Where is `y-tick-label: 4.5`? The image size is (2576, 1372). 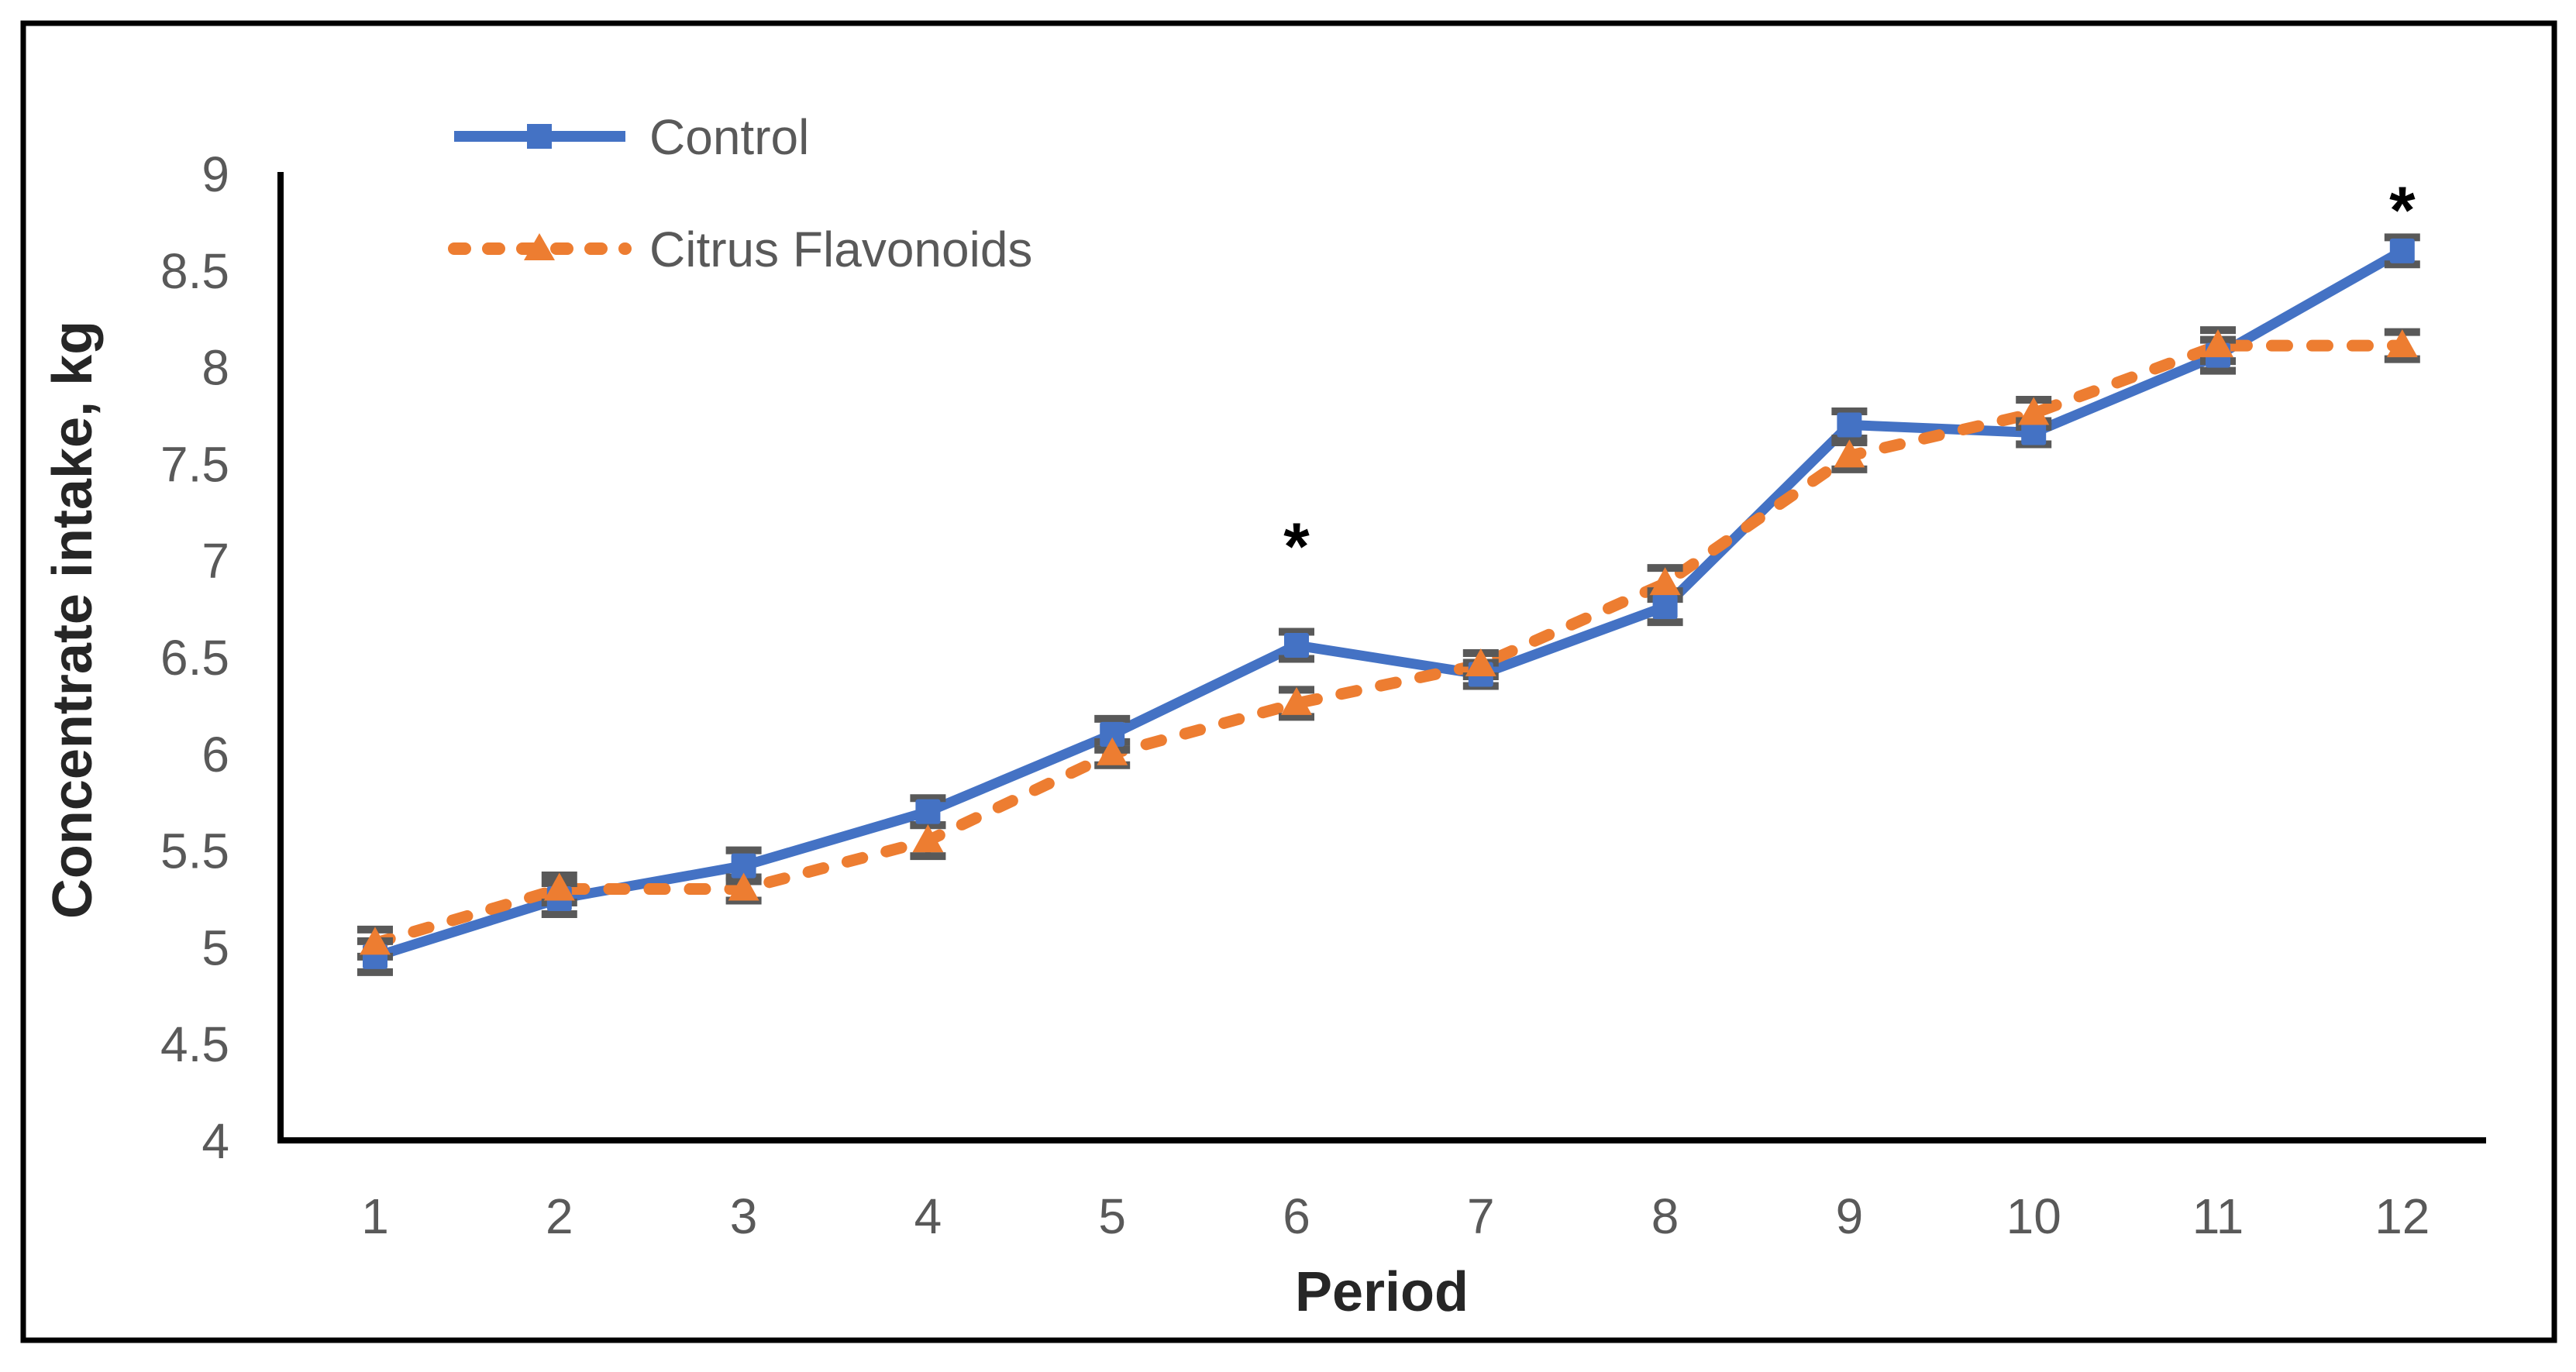
y-tick-label: 4.5 is located at coordinates (194, 1044).